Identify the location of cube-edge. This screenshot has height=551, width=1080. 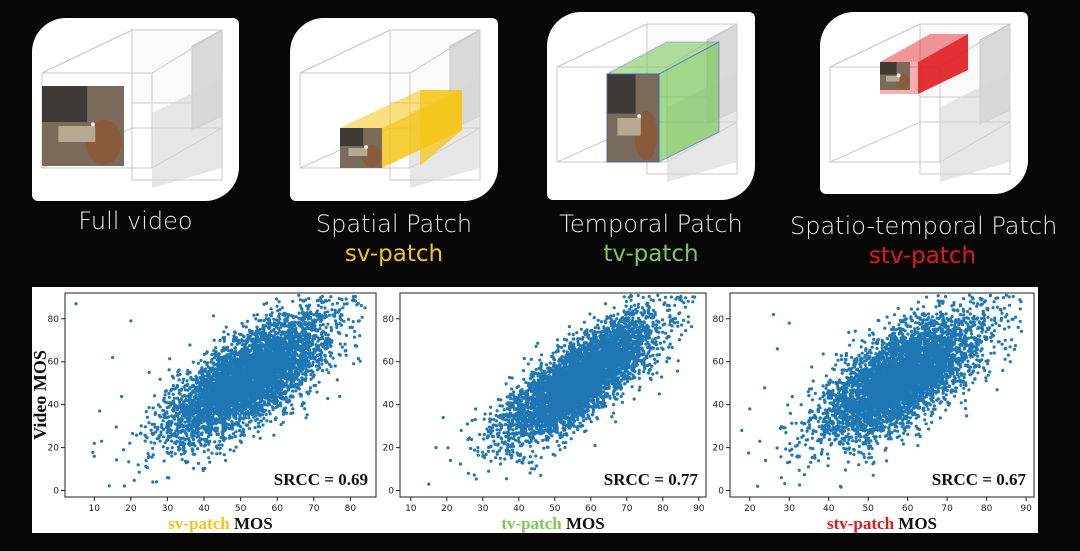
(87, 51).